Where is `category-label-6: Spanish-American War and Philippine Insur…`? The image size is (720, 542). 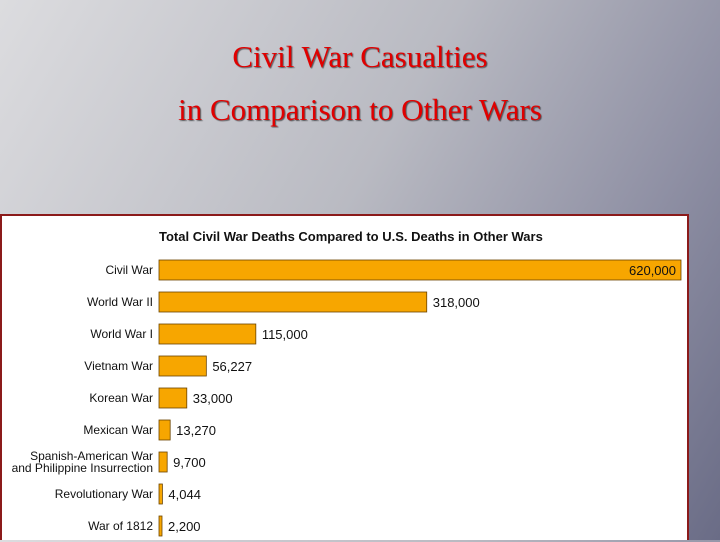
category-label-6: Spanish-American War and Philippine Insur… is located at coordinates (82, 462).